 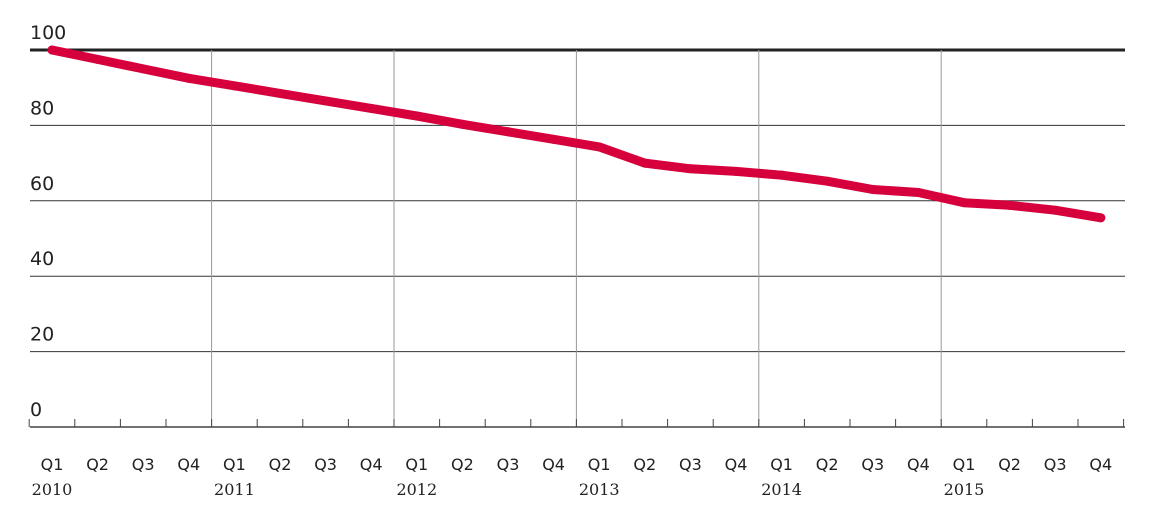 I want to click on x-quarter-label-11: Q3, so click(x=508, y=464).